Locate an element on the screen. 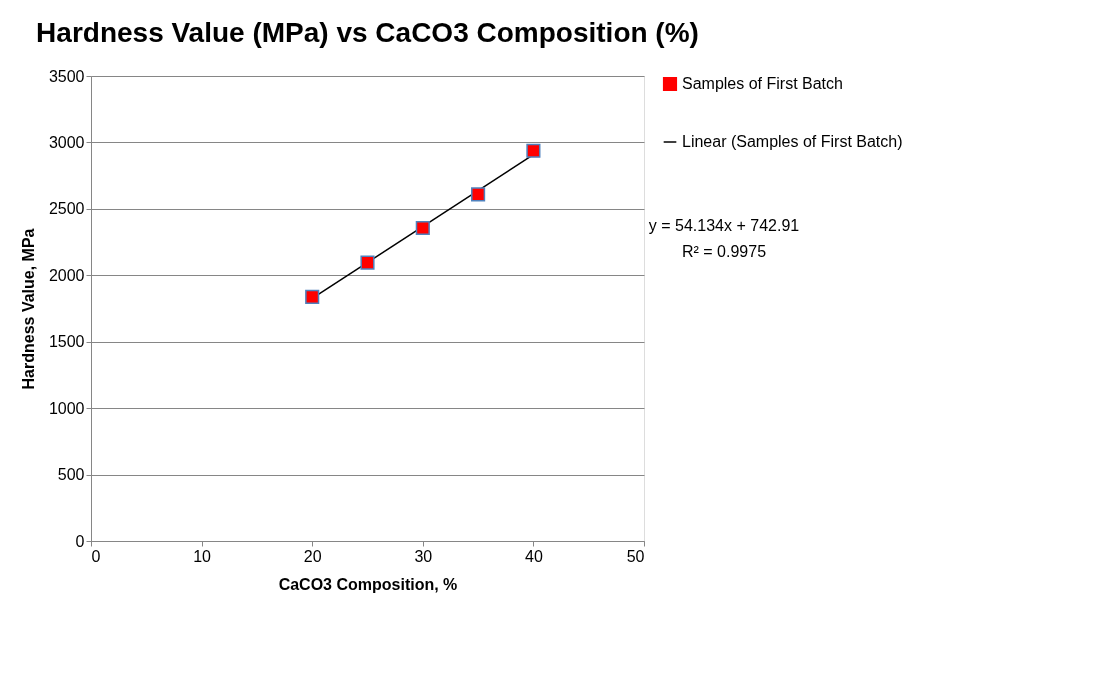 The width and height of the screenshot is (1097, 691). y-tick-label: 3500 is located at coordinates (66, 76).